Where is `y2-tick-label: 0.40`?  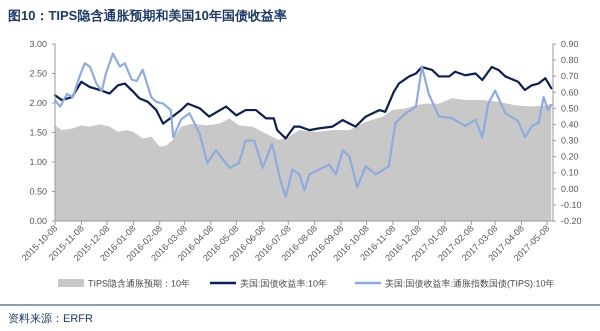
y2-tick-label: 0.40 is located at coordinates (570, 124).